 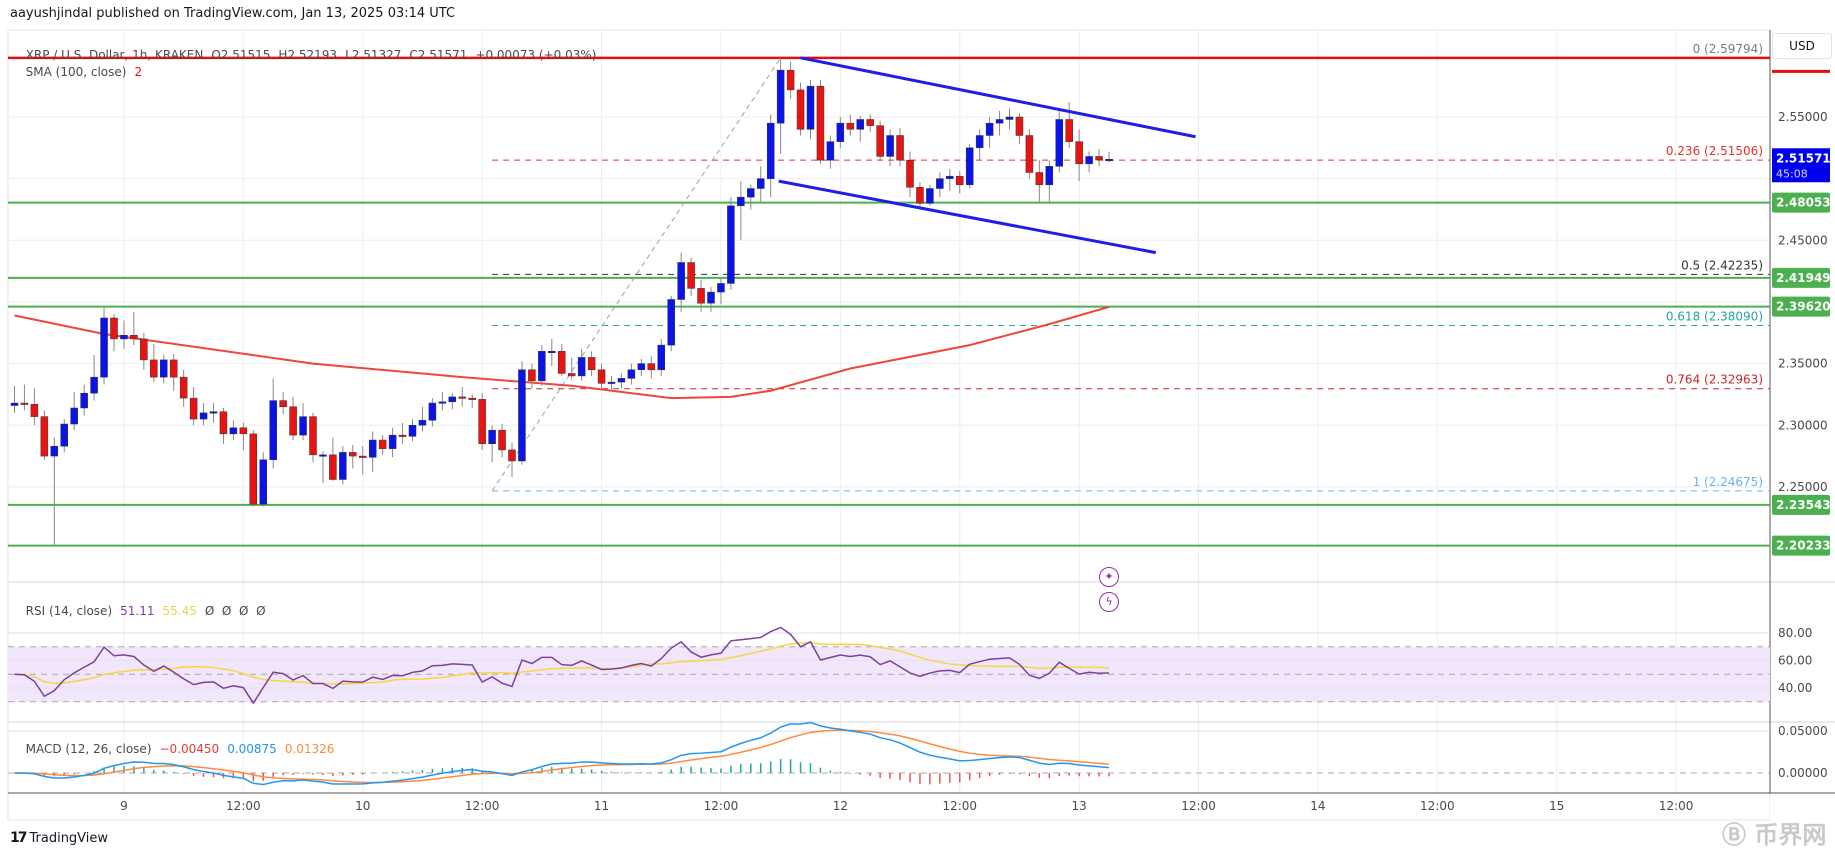 What do you see at coordinates (1803, 203) in the screenshot?
I see `level-price-tag-text: 2.48053` at bounding box center [1803, 203].